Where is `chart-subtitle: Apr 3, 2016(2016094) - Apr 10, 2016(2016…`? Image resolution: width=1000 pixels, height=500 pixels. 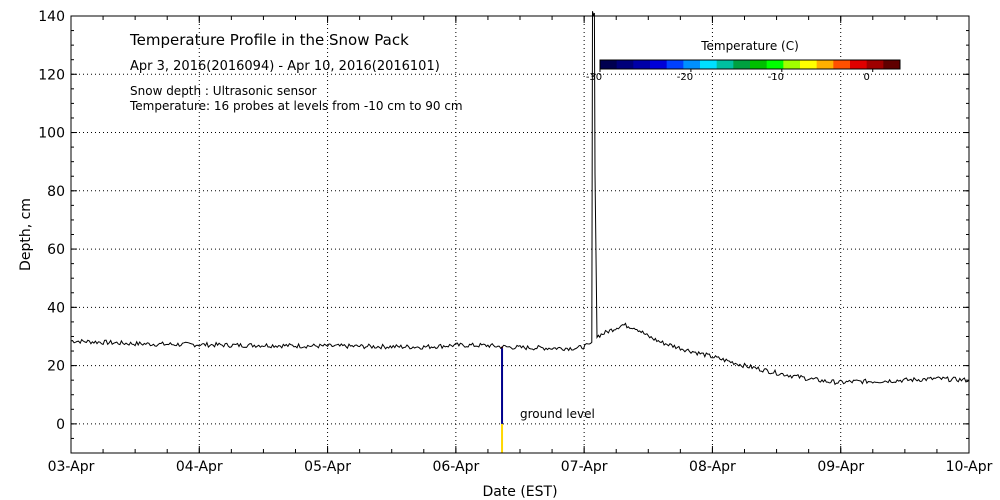
chart-subtitle: Apr 3, 2016(2016094) - Apr 10, 2016(2016… is located at coordinates (285, 66).